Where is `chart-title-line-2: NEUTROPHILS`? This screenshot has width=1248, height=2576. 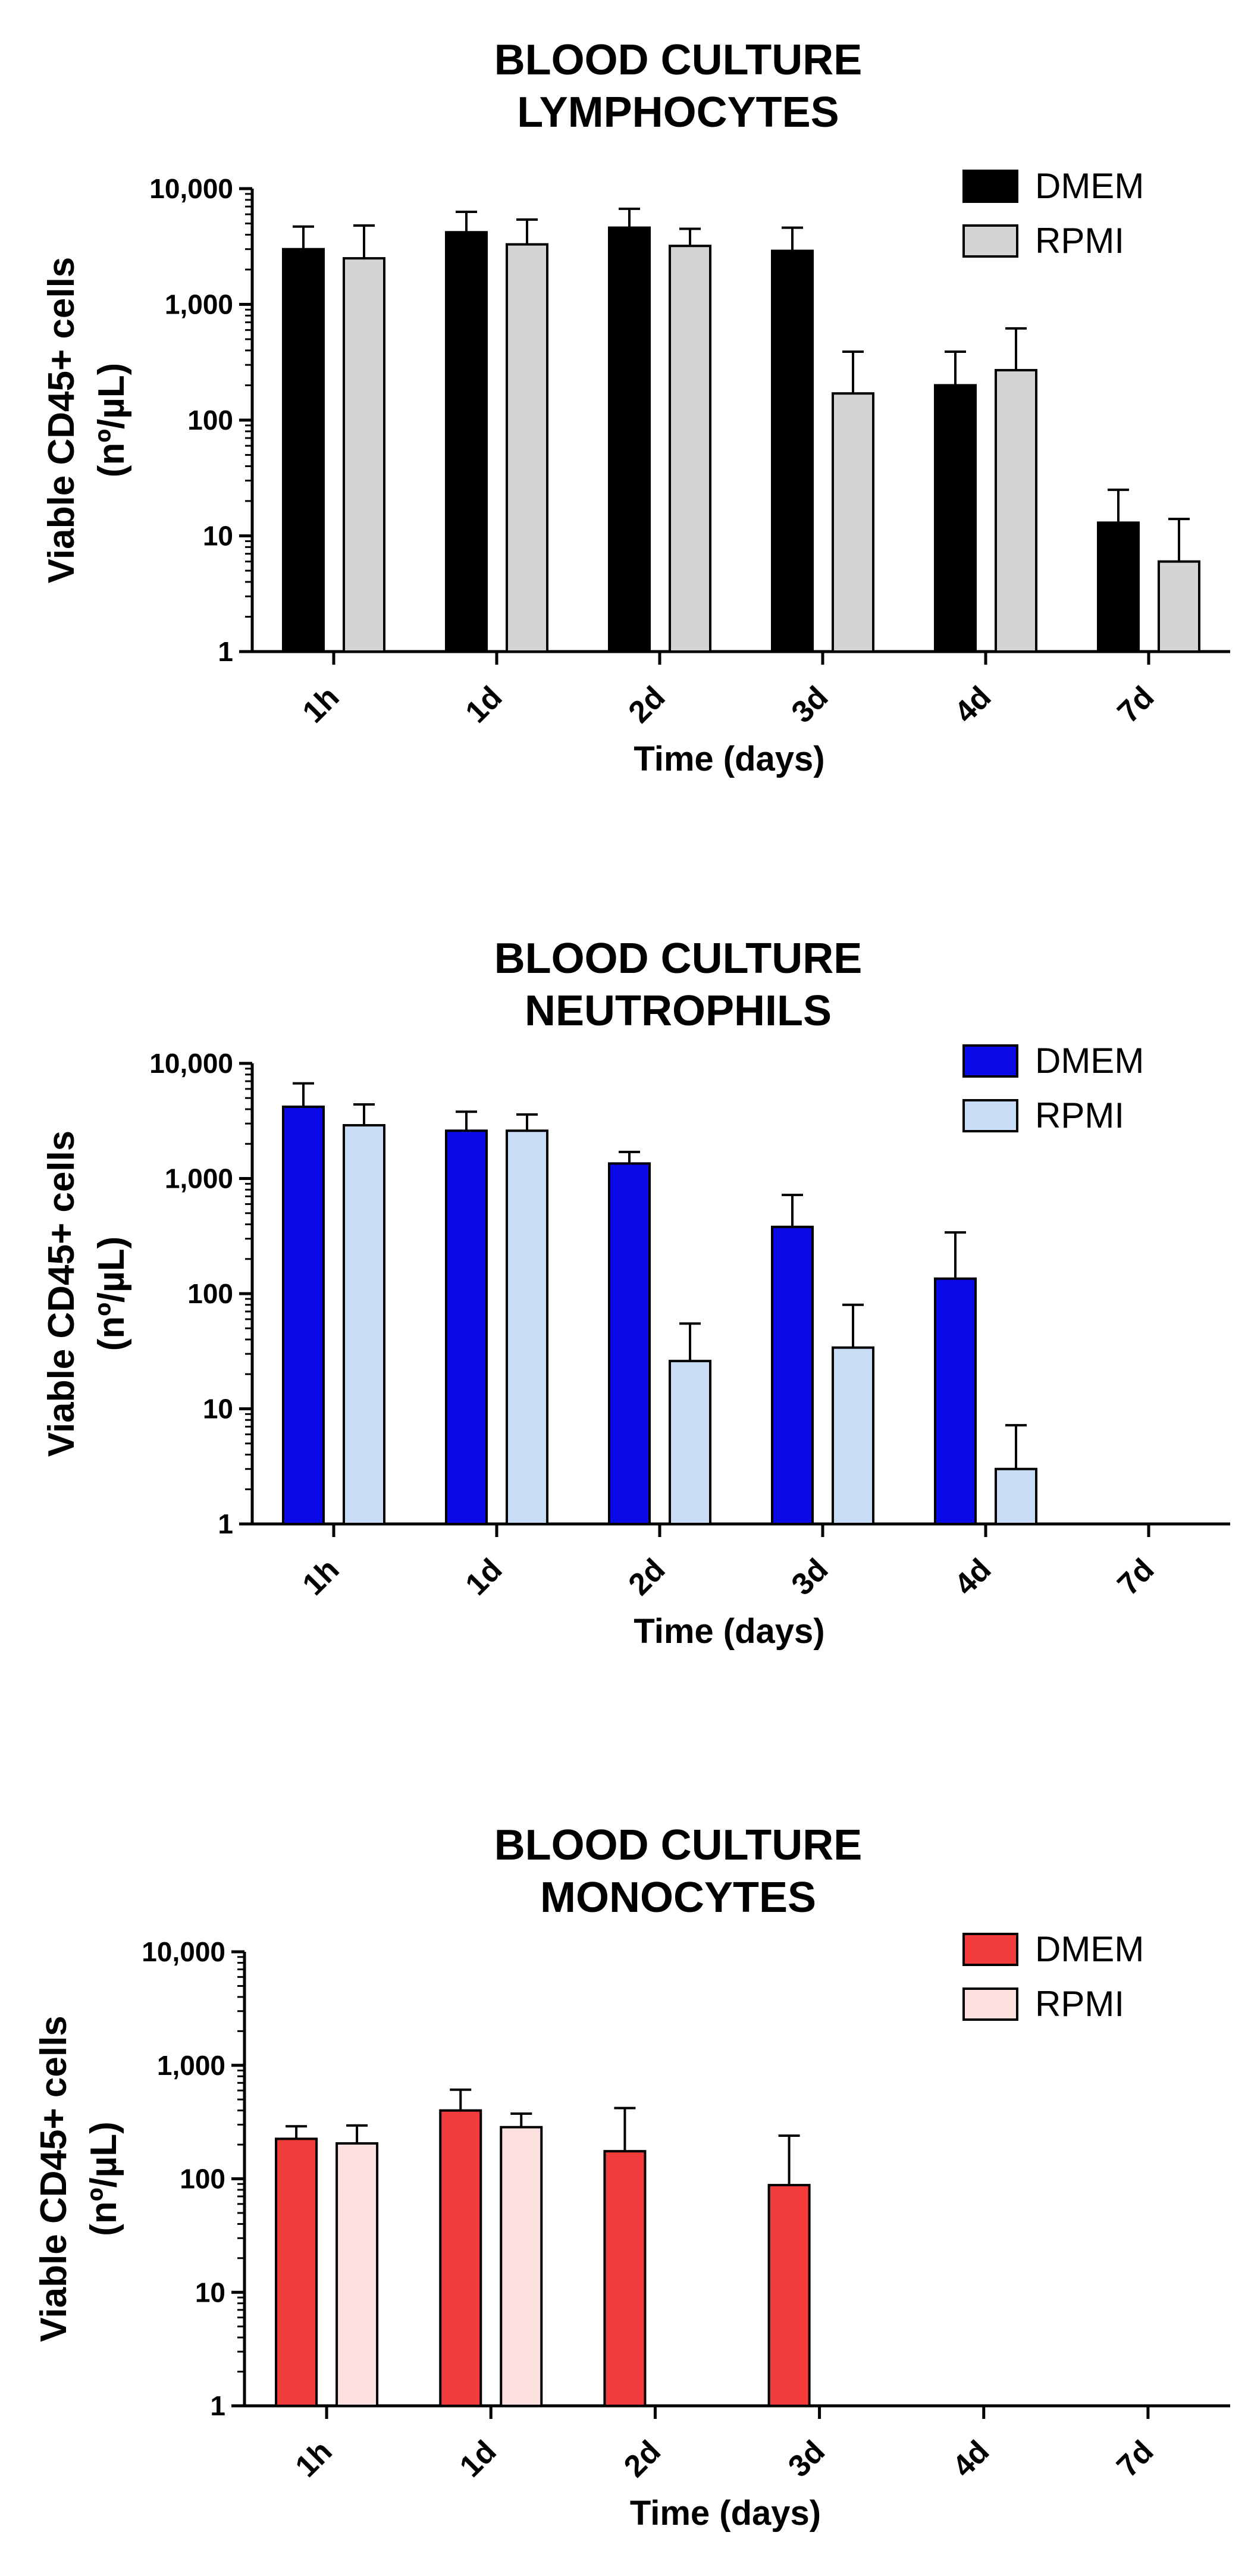
chart-title-line-2: NEUTROPHILS is located at coordinates (679, 1011).